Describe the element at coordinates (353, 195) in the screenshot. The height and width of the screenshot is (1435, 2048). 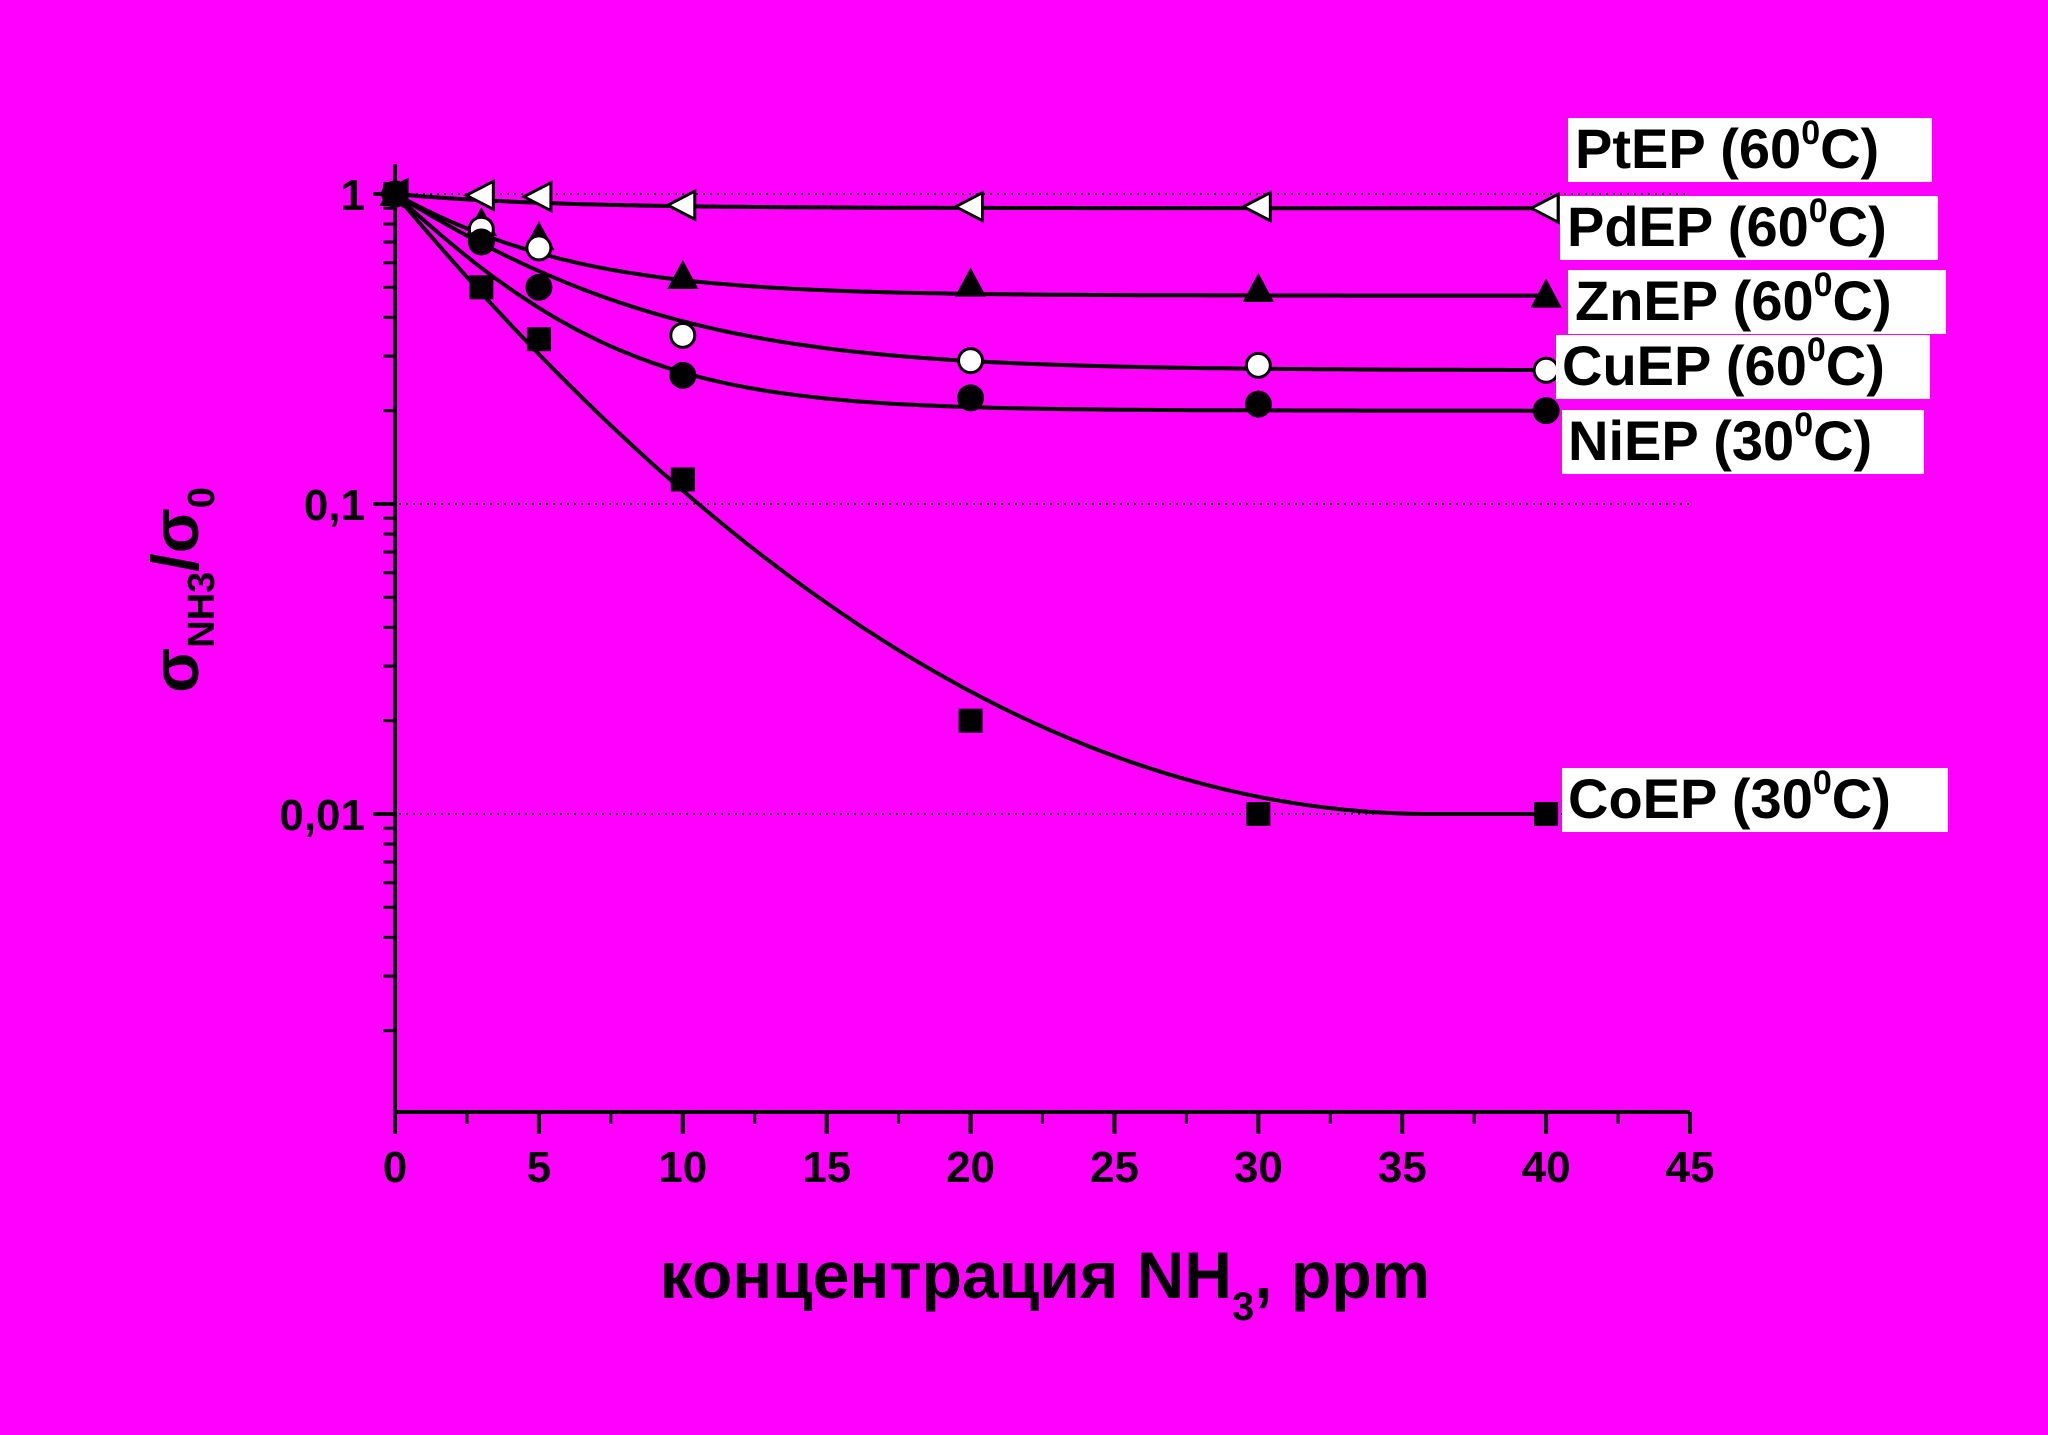
I see `y-tick-label: 1` at that location.